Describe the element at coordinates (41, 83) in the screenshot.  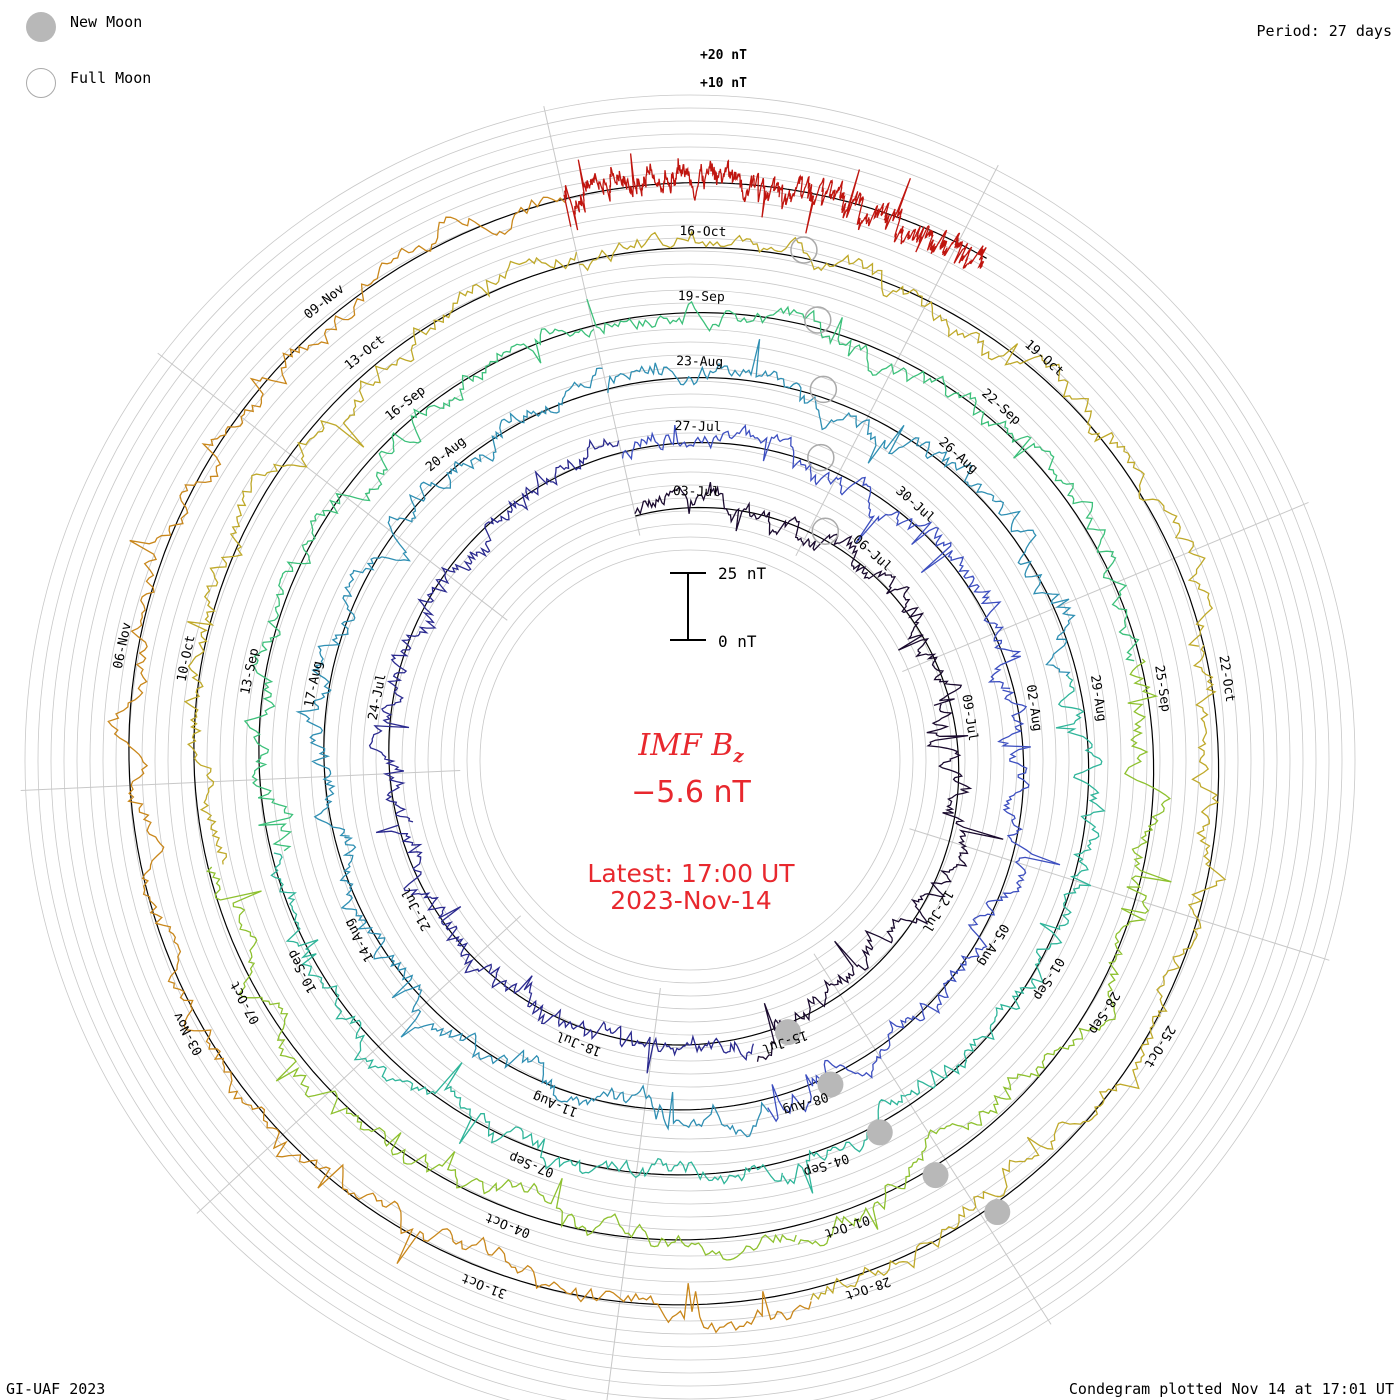
I see `full-moon-icon` at that location.